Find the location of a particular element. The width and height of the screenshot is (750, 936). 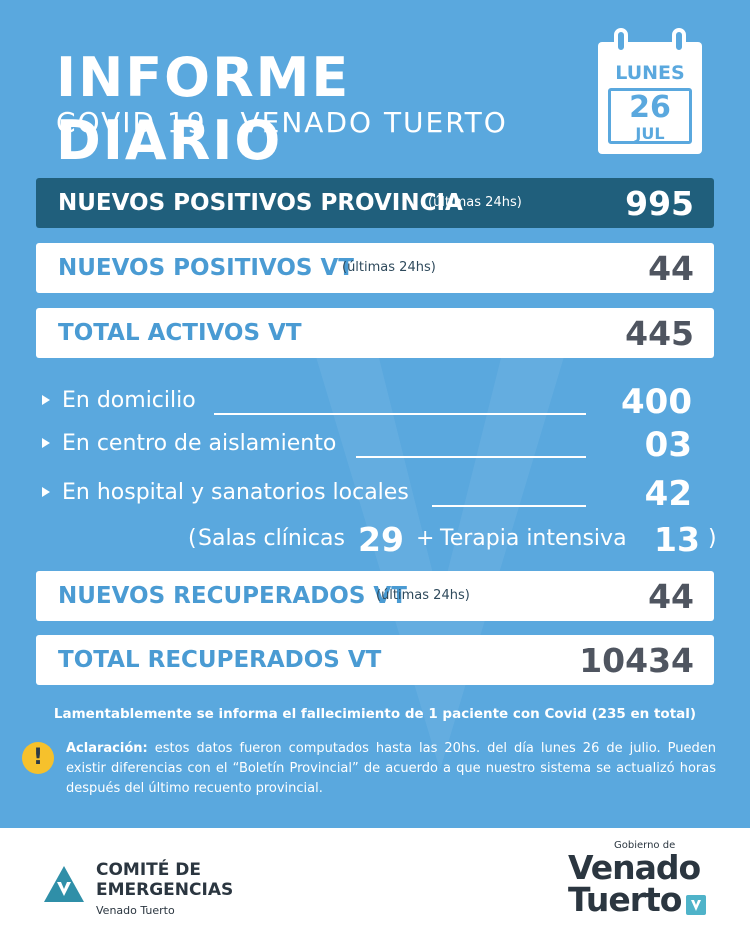

bar-label: TOTAL RECUPERADOS VT is located at coordinates (220, 660).